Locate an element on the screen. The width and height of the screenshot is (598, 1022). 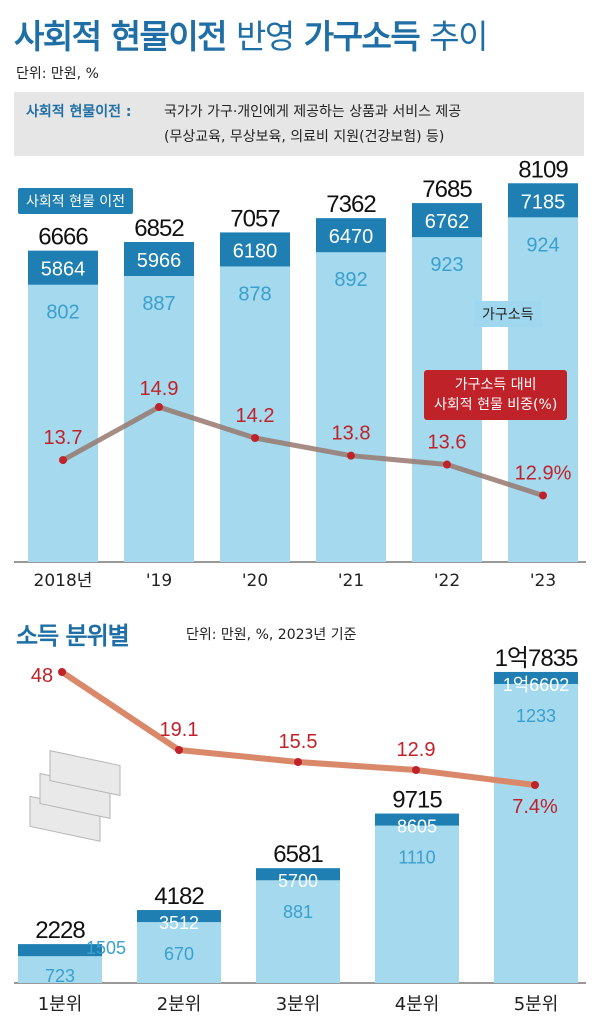
household-label: 5864 is located at coordinates (63, 270).